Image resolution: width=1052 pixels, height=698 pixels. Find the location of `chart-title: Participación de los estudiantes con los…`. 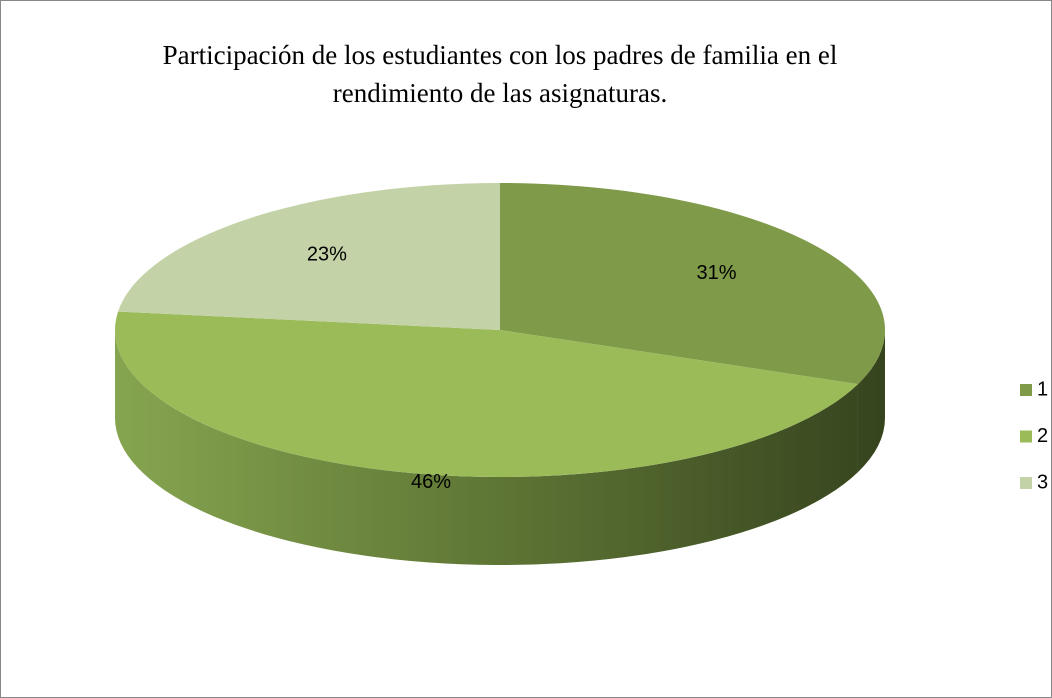

chart-title: Participación de los estudiantes con los… is located at coordinates (500, 74).